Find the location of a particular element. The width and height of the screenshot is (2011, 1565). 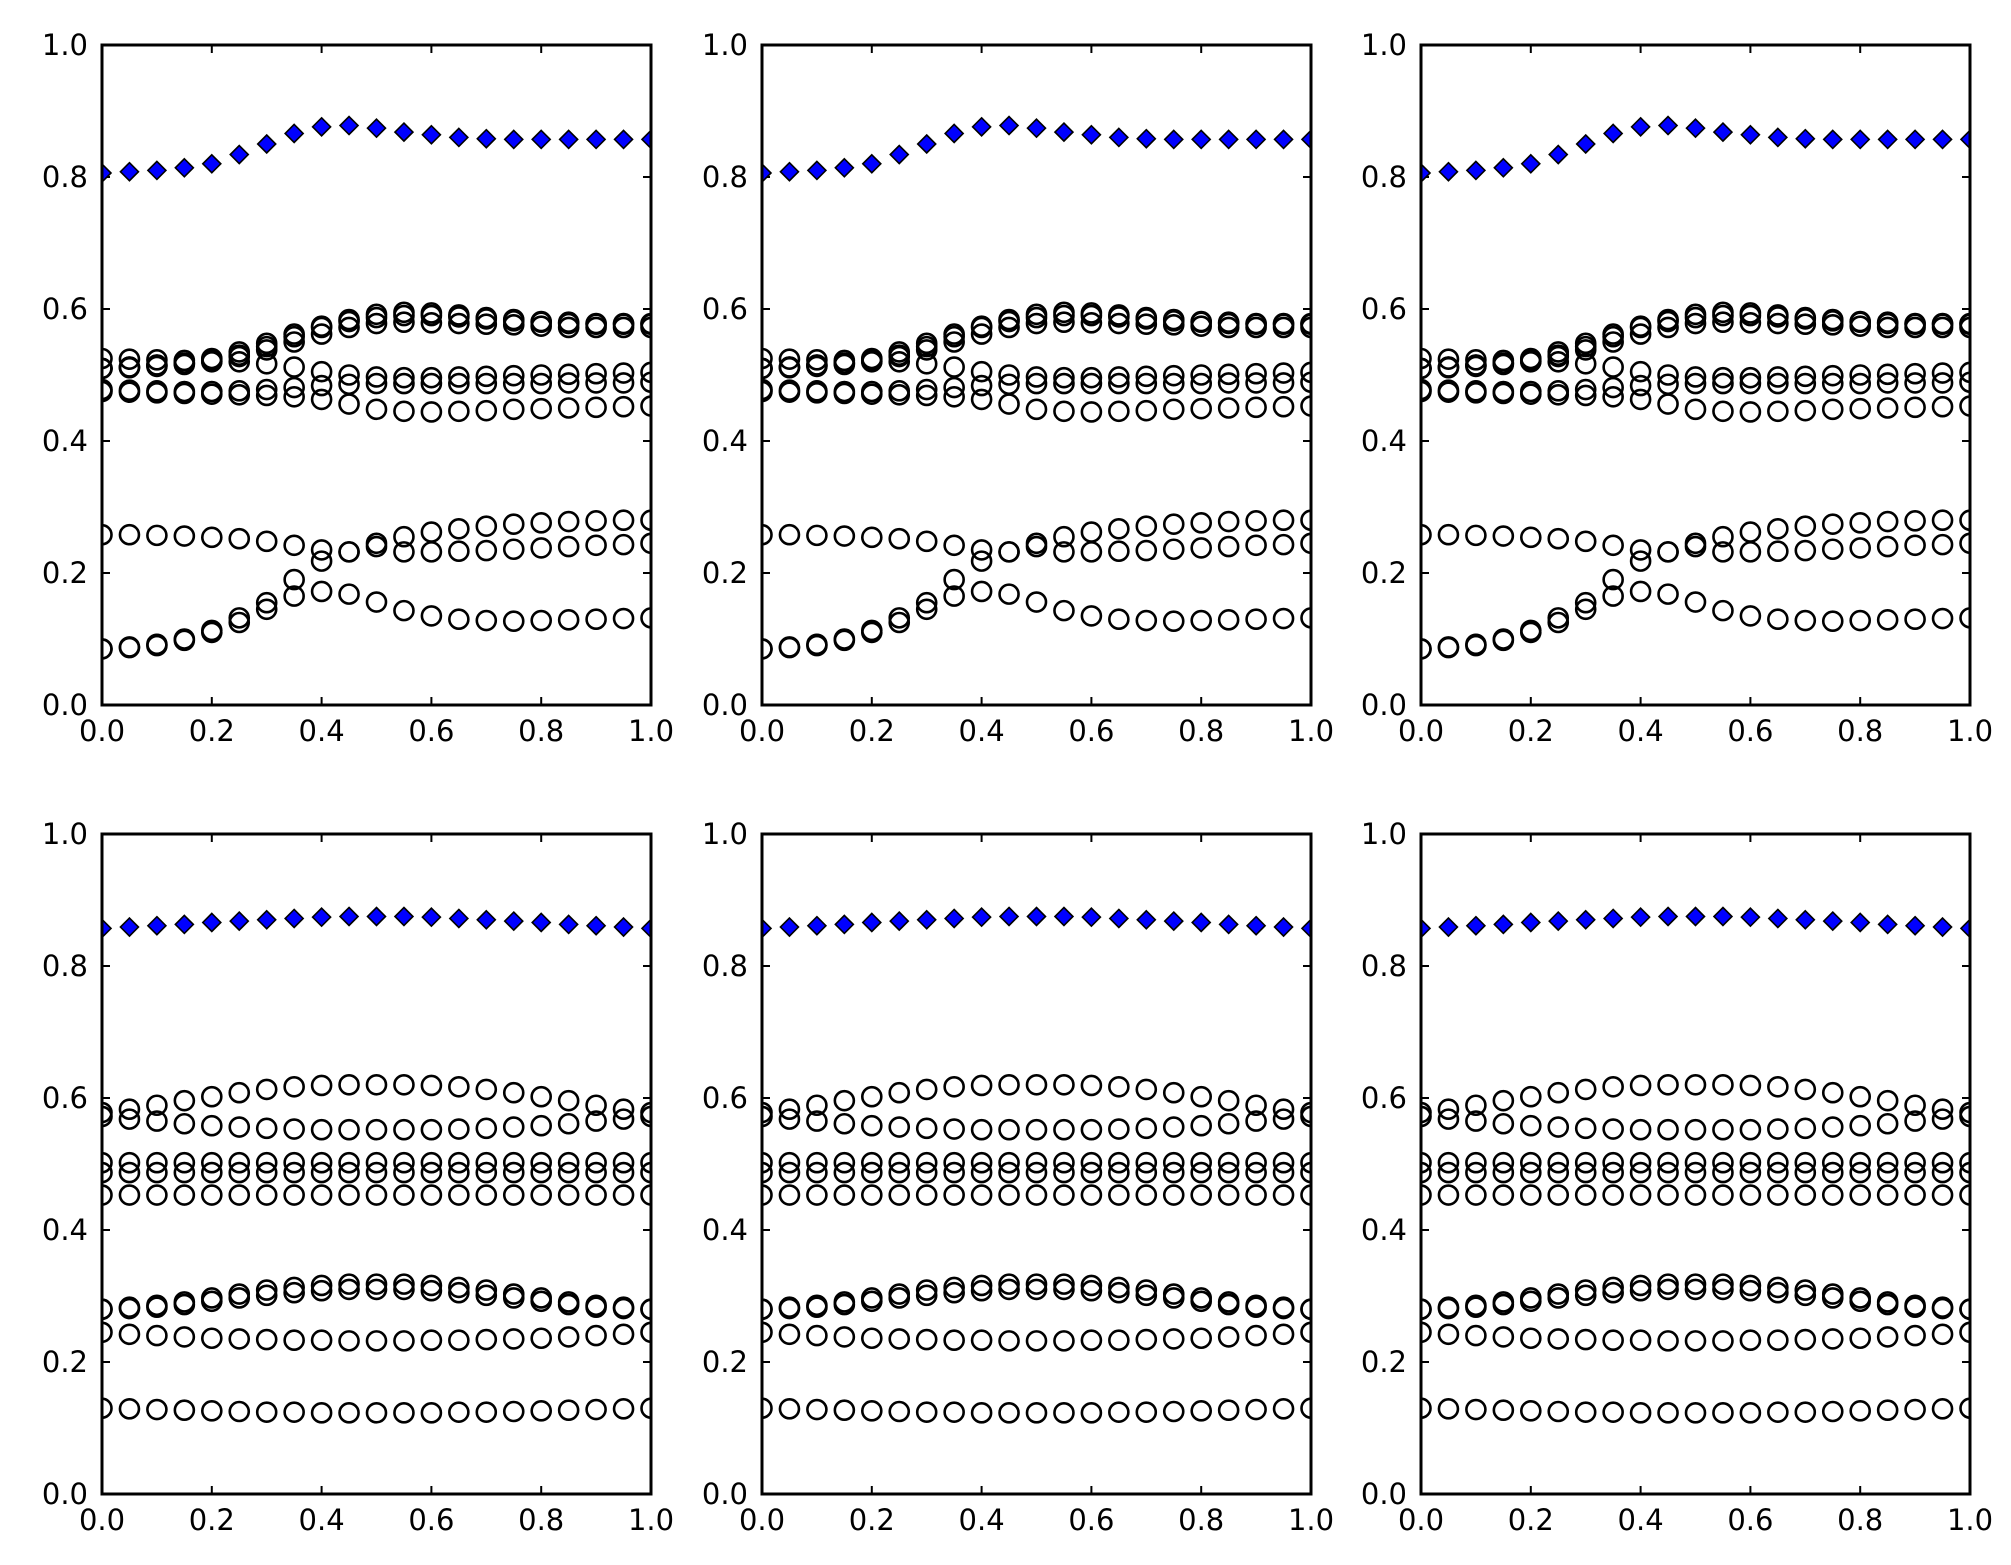

chart-panel-bottom-left: 0.00.0 0.2 0.2 0.4 0.4 0.6 0.6 0.8 0.8 1.0 1.0 is located at coordinates (358, 1177).